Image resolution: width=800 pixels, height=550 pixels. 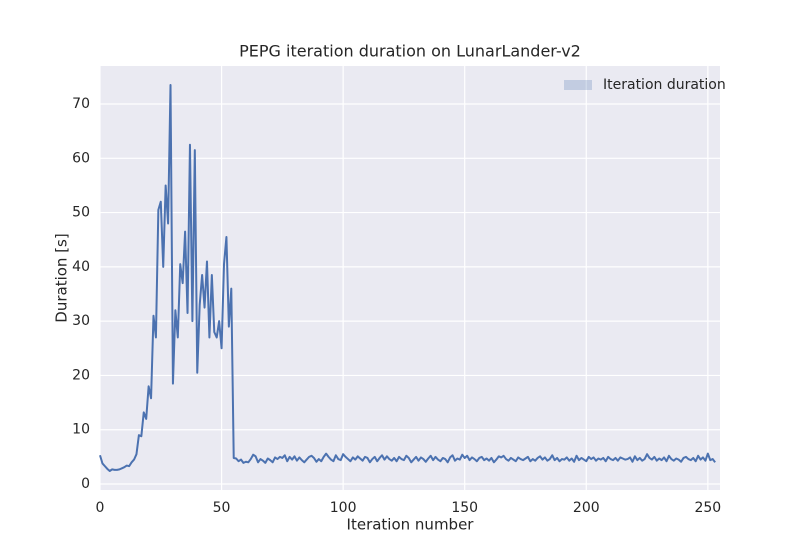 What do you see at coordinates (81, 158) in the screenshot?
I see `y-tick-label: 60` at bounding box center [81, 158].